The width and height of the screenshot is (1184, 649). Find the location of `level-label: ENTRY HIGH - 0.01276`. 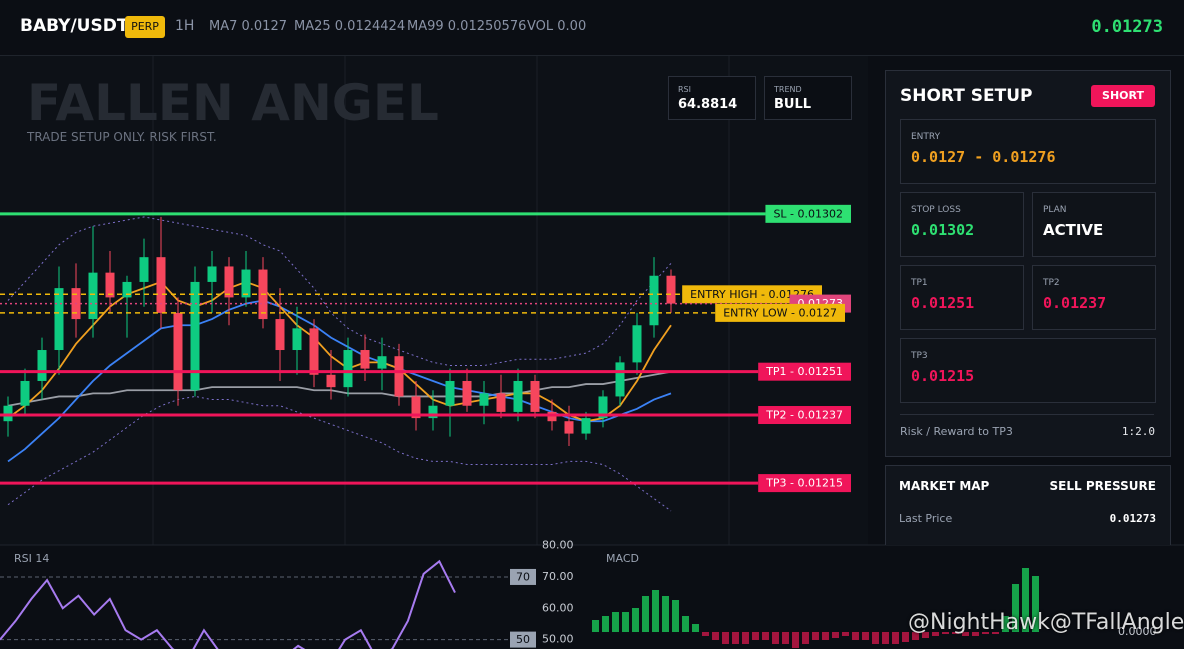

level-label: ENTRY HIGH - 0.01276 is located at coordinates (752, 294).